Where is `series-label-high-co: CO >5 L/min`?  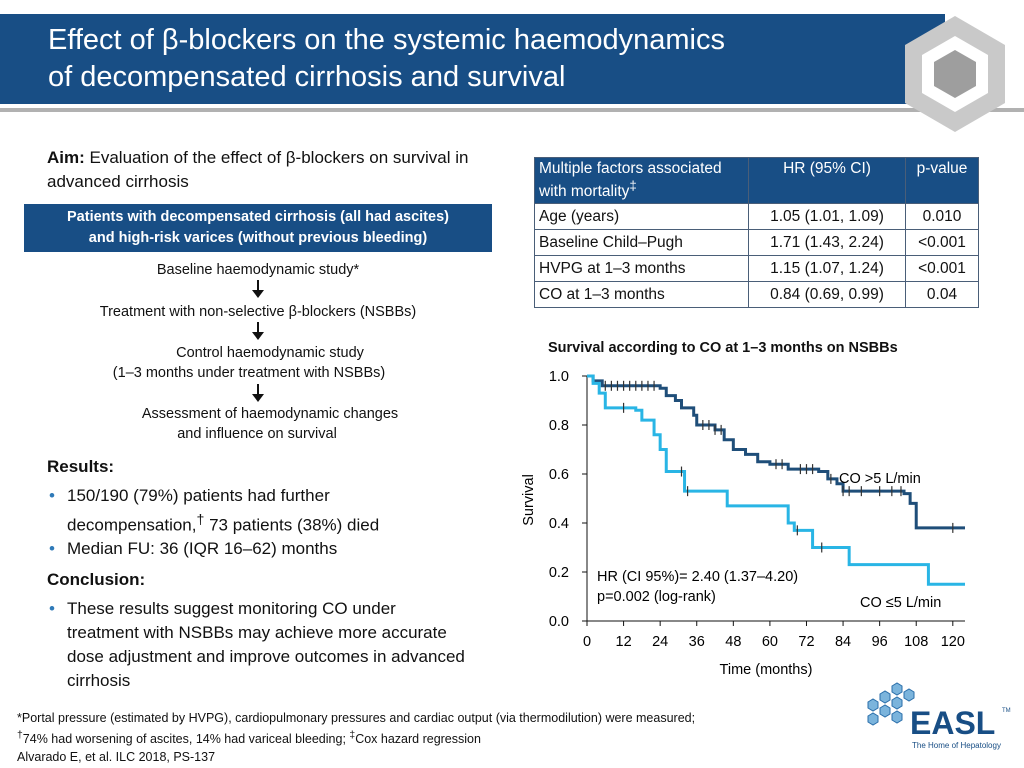
series-label-high-co: CO >5 L/min is located at coordinates (880, 479).